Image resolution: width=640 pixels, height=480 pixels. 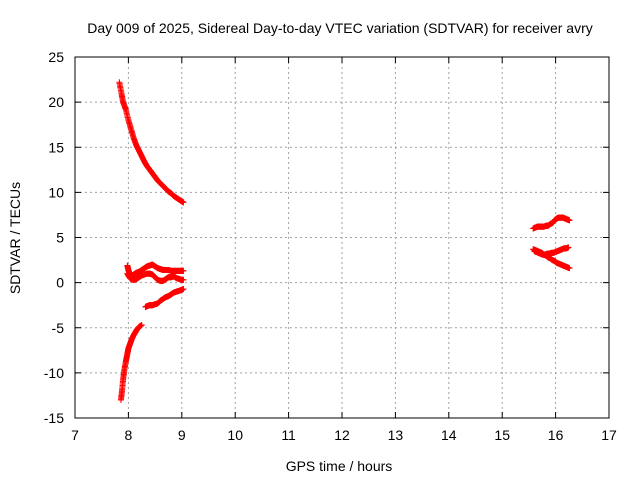 I want to click on y-tick-label: 15, so click(x=56, y=147).